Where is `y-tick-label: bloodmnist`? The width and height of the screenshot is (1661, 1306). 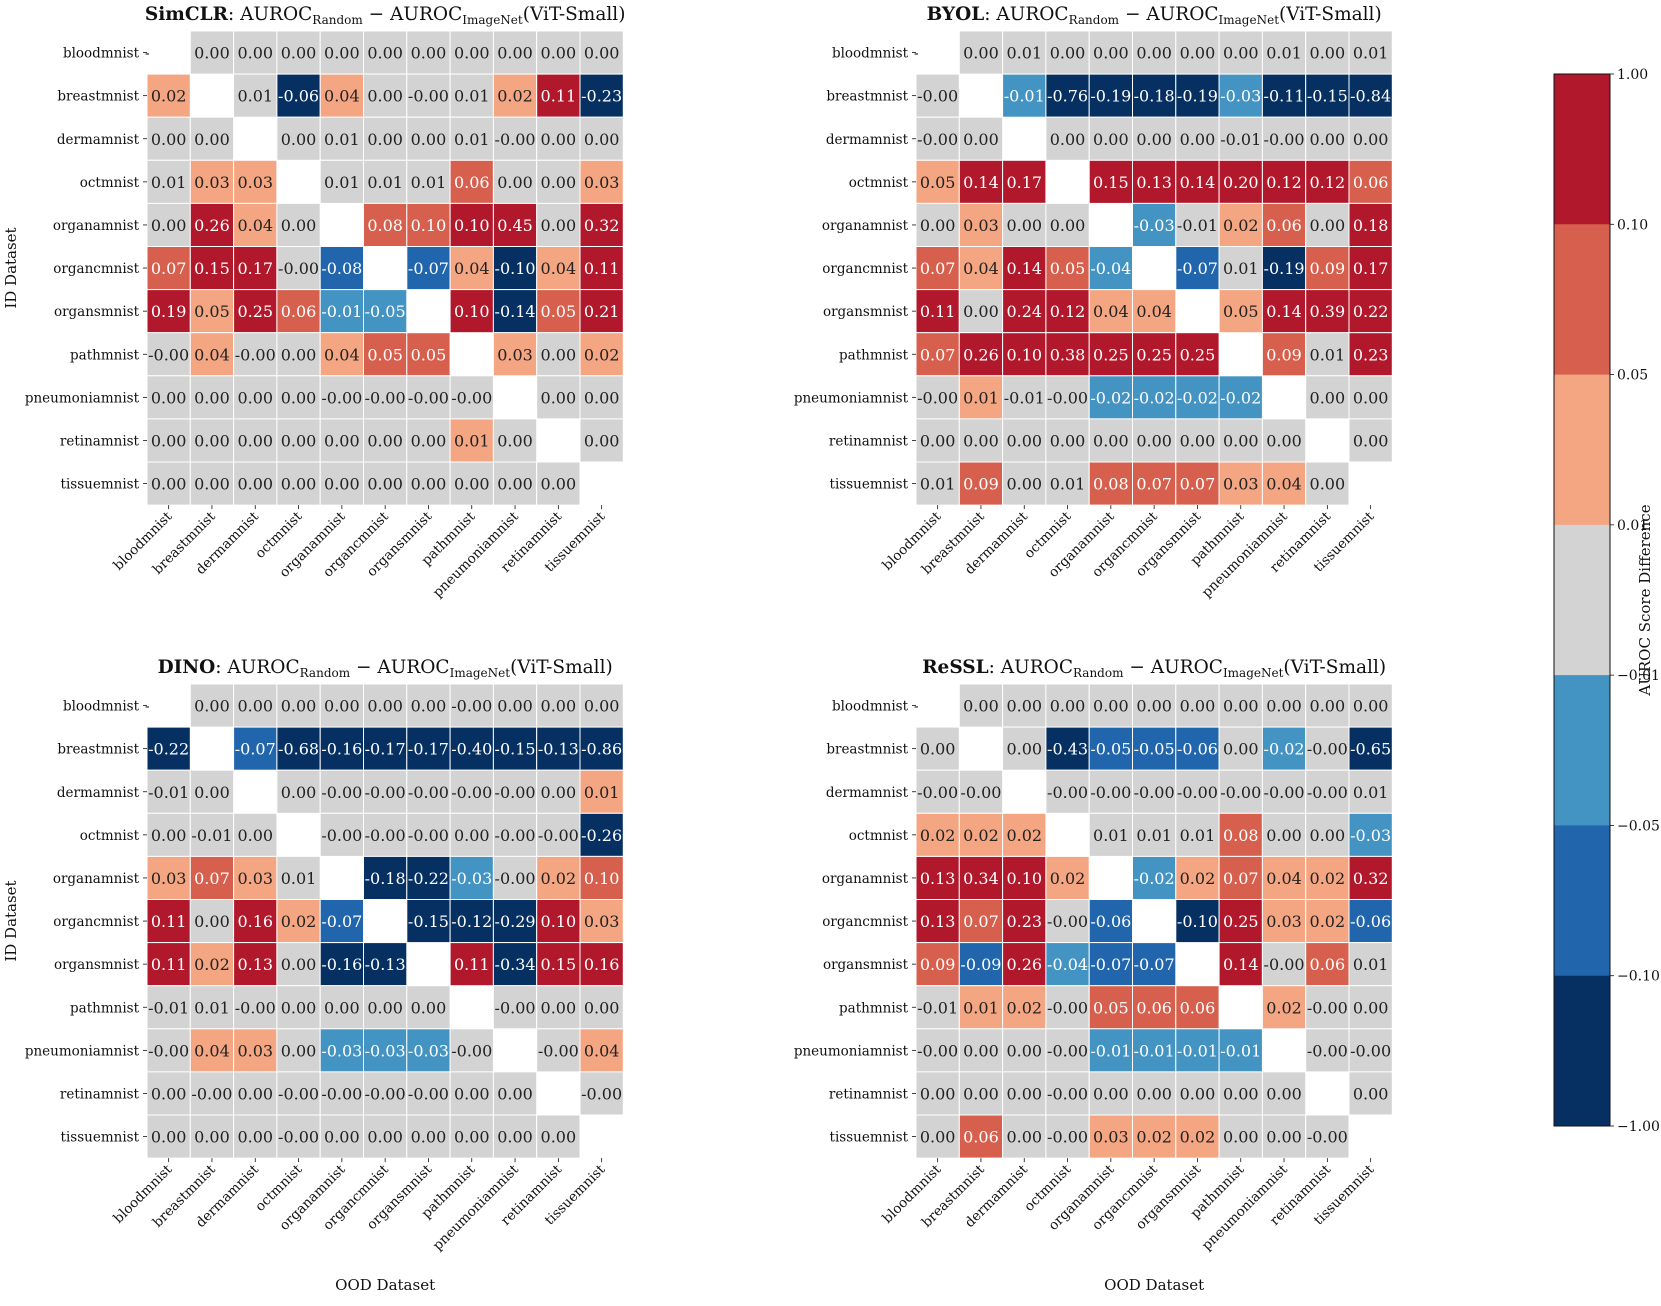
y-tick-label: bloodmnist is located at coordinates (101, 54).